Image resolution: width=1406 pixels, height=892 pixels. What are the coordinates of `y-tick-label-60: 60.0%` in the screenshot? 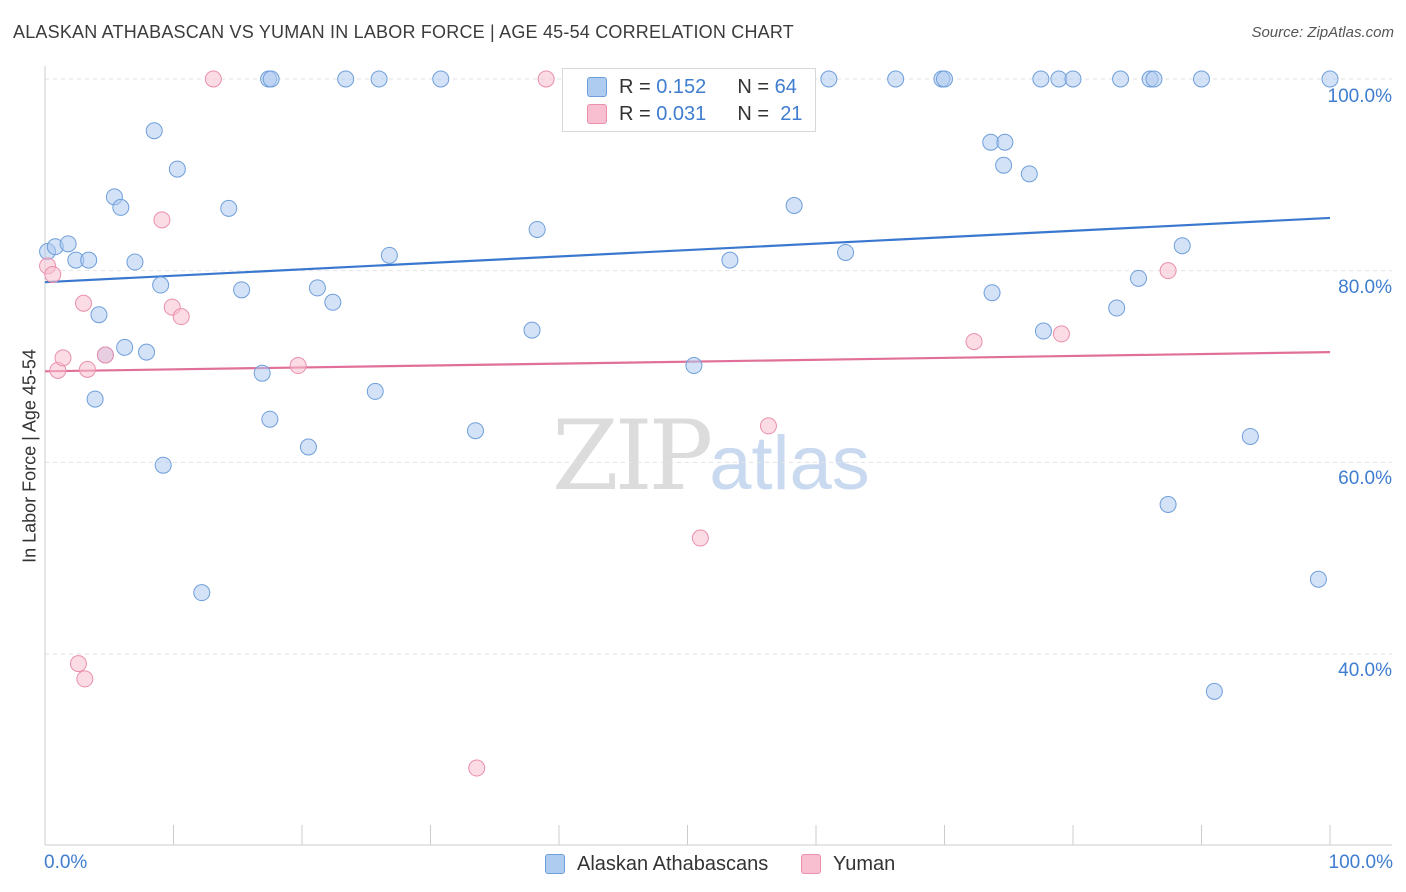 It's located at (1365, 478).